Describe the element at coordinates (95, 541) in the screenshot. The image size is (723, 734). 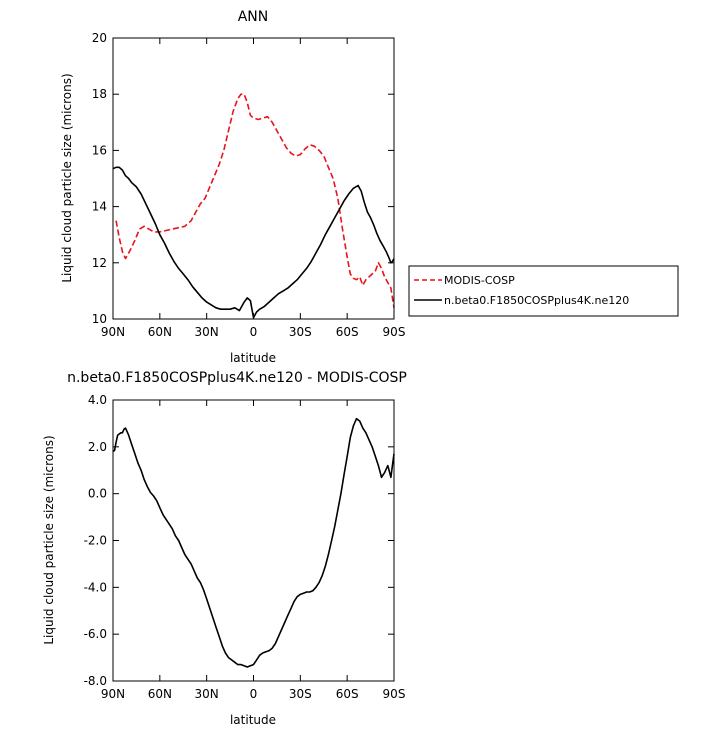
I see `y-tick-label: -2.0` at that location.